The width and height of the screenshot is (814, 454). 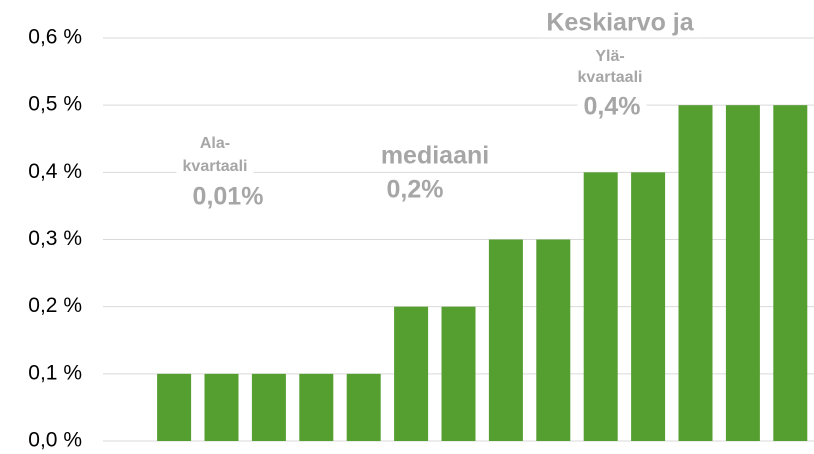 I want to click on y-tick-label: 0,1 %, so click(x=55, y=372).